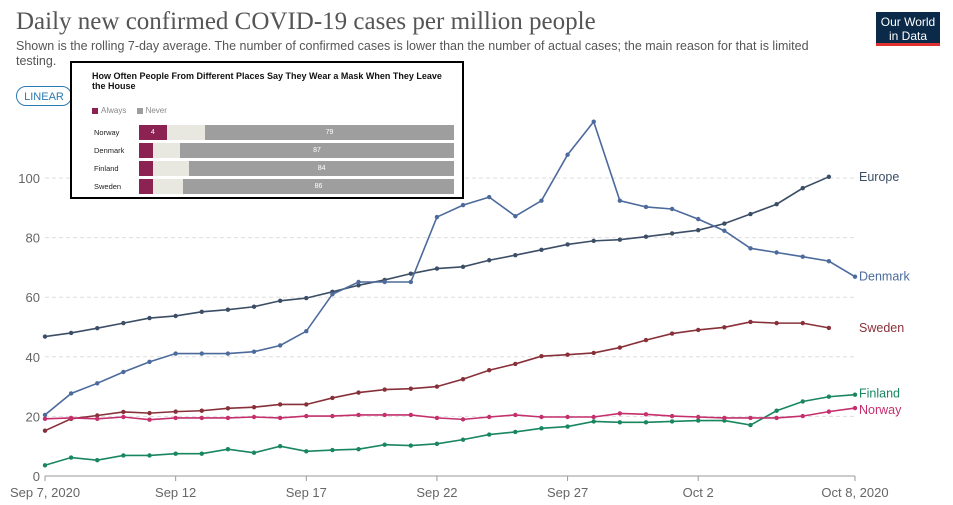 The width and height of the screenshot is (953, 505). What do you see at coordinates (44, 96) in the screenshot?
I see `scale-toggle-button: LINEAR` at bounding box center [44, 96].